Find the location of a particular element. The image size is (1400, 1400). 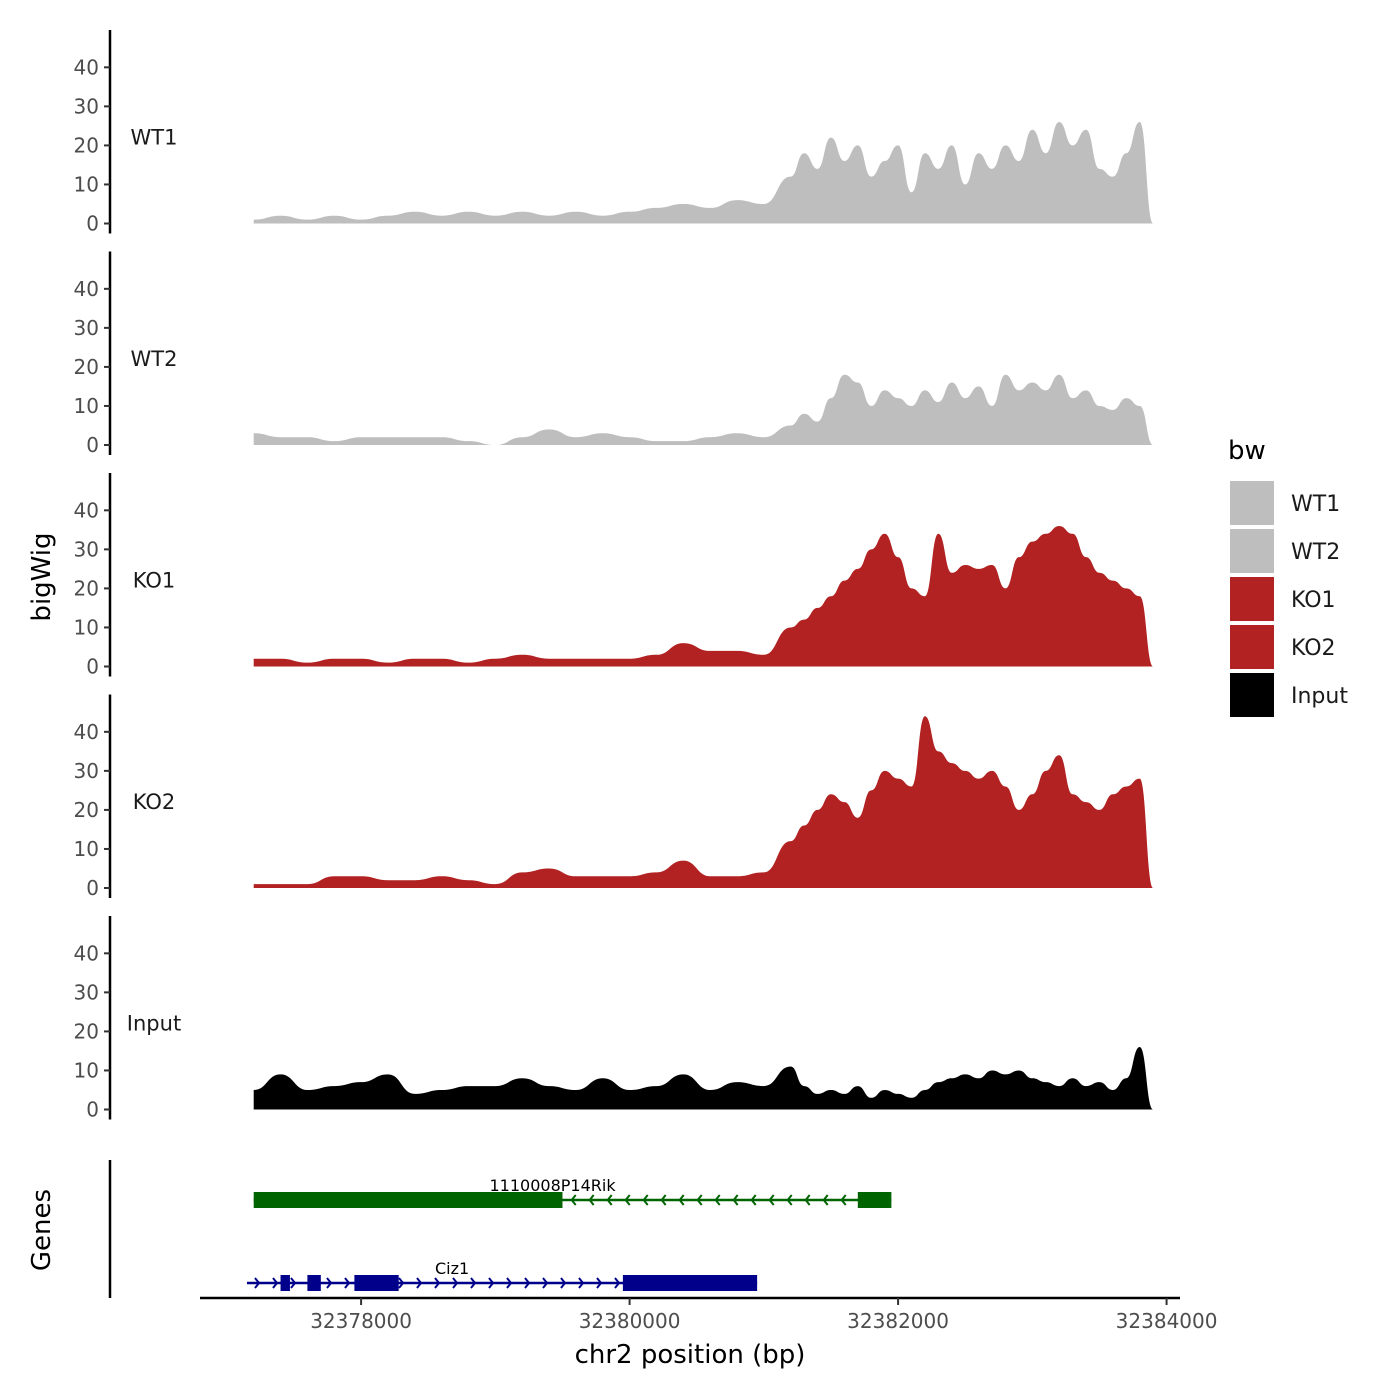

panel-KO2: 0 10 20 30 40 KO2 is located at coordinates (614, 797).